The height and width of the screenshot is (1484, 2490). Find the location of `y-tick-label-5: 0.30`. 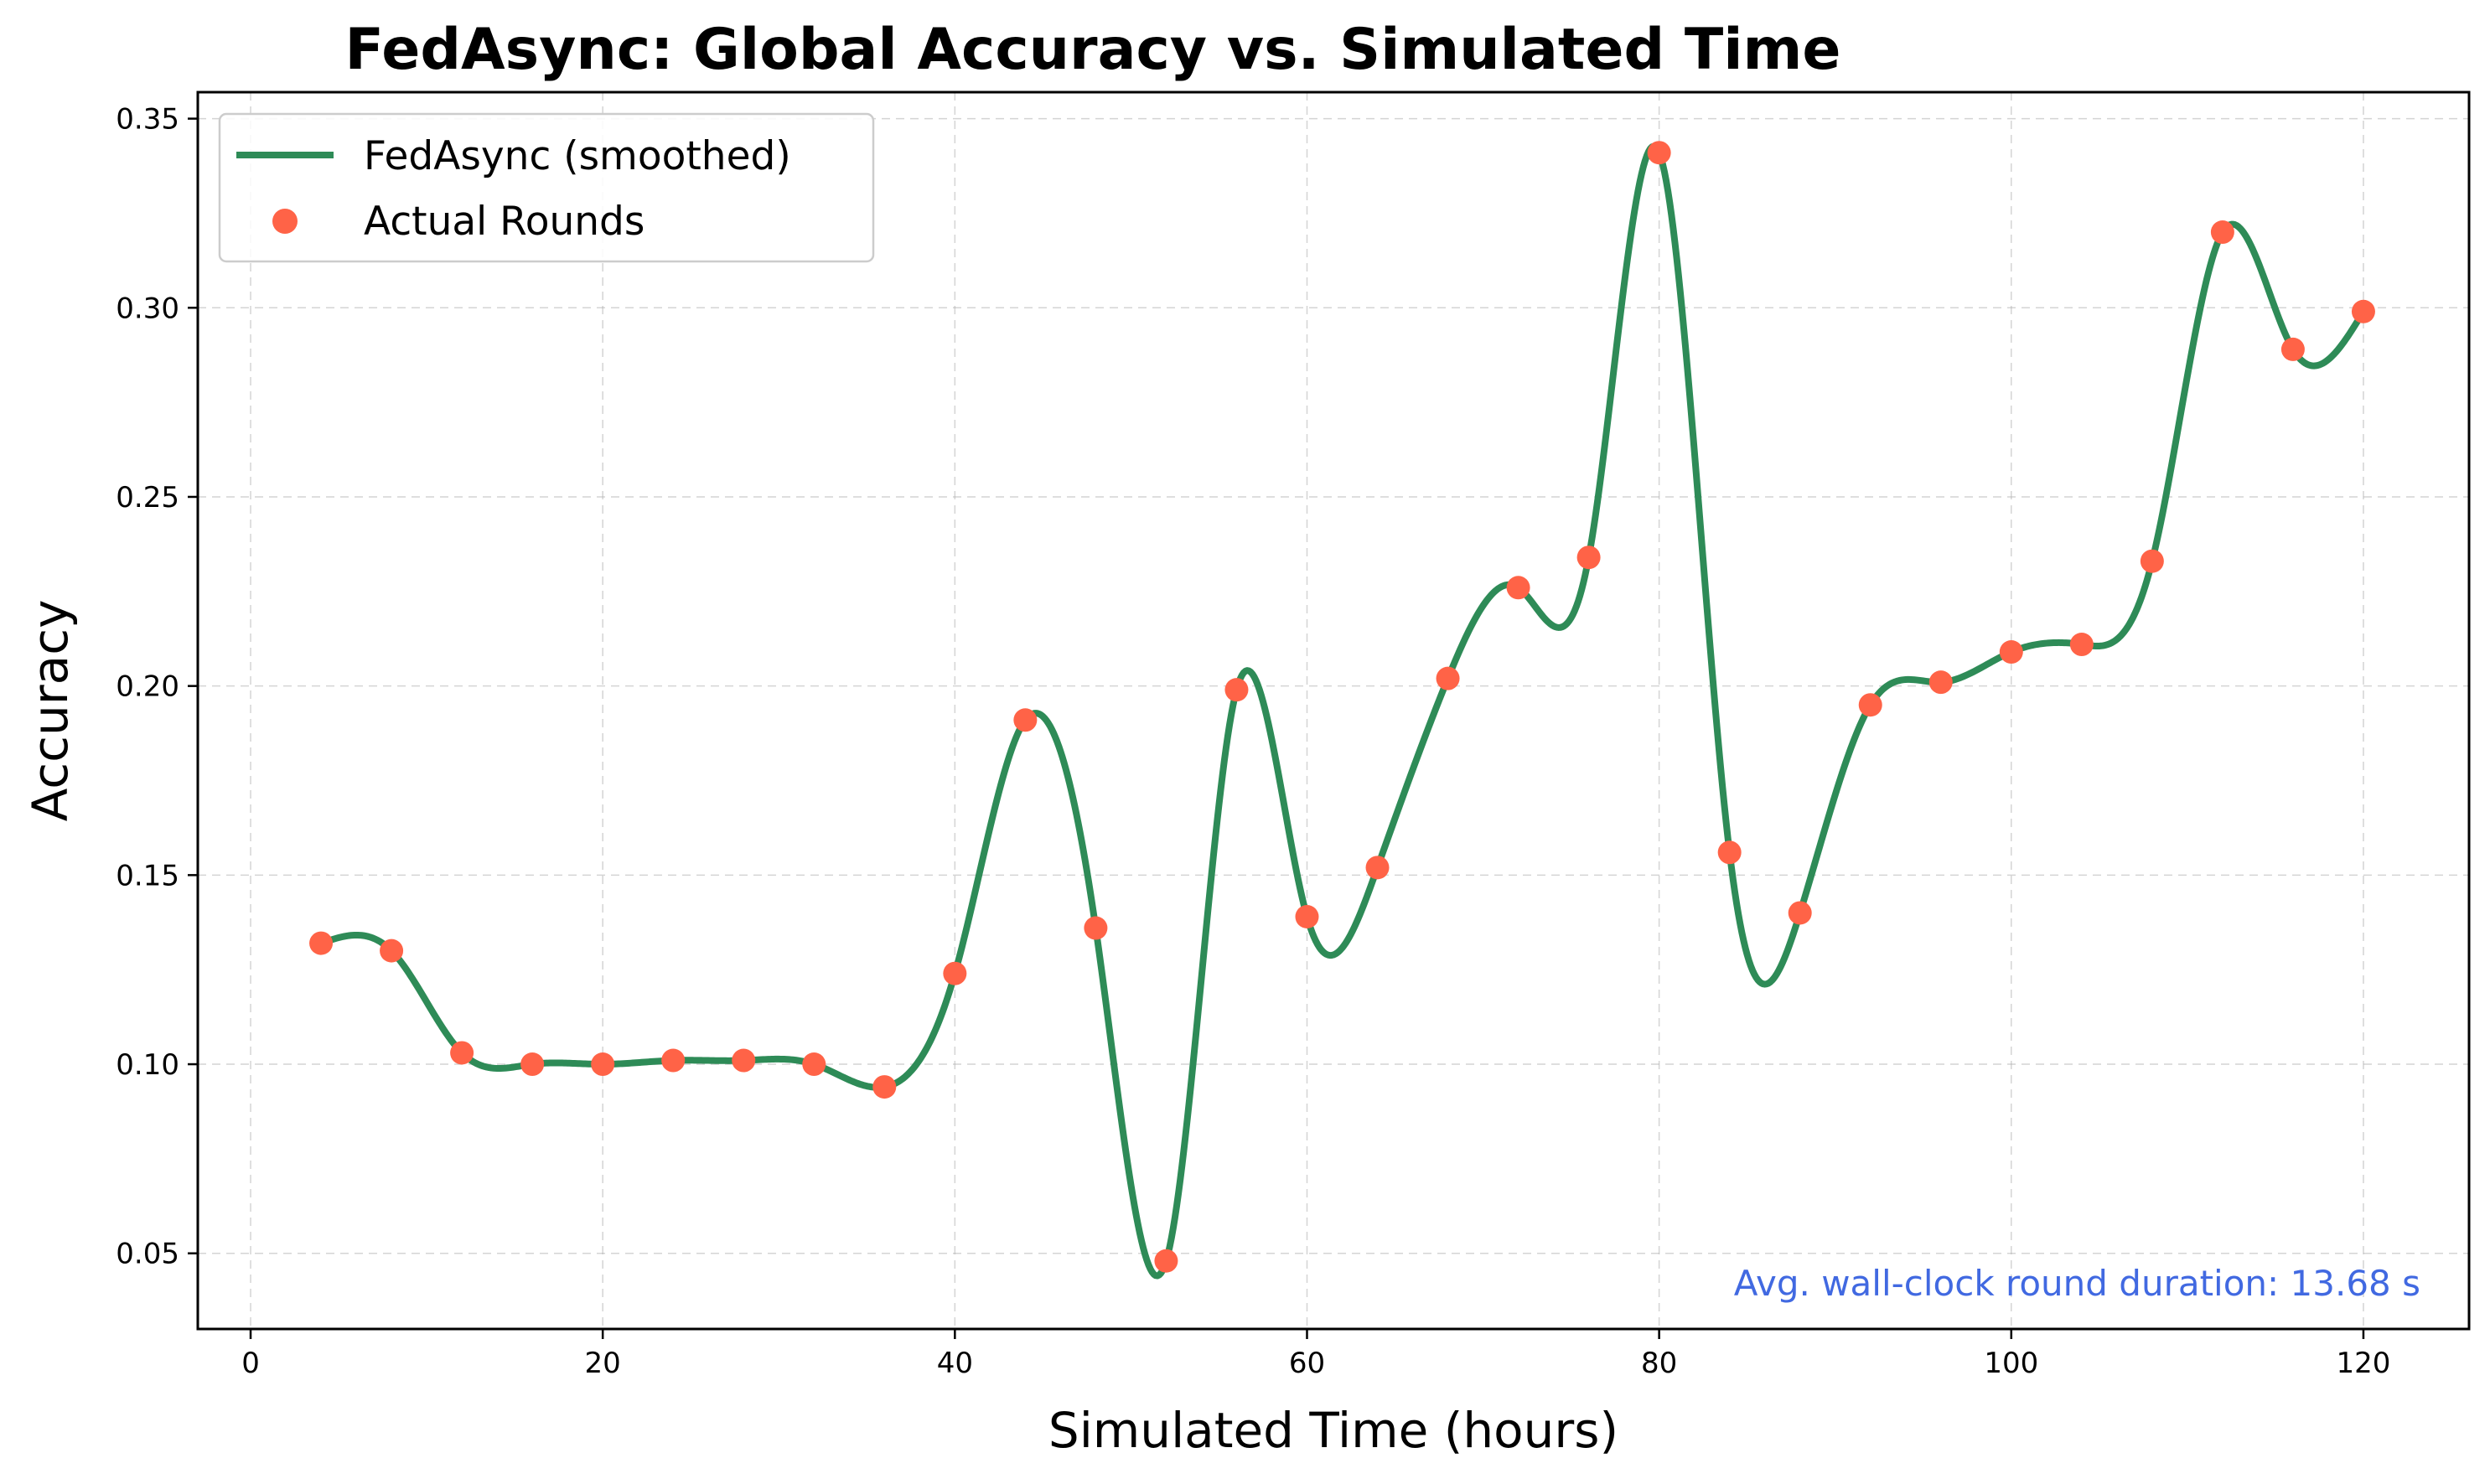

y-tick-label-5: 0.30 is located at coordinates (147, 308).